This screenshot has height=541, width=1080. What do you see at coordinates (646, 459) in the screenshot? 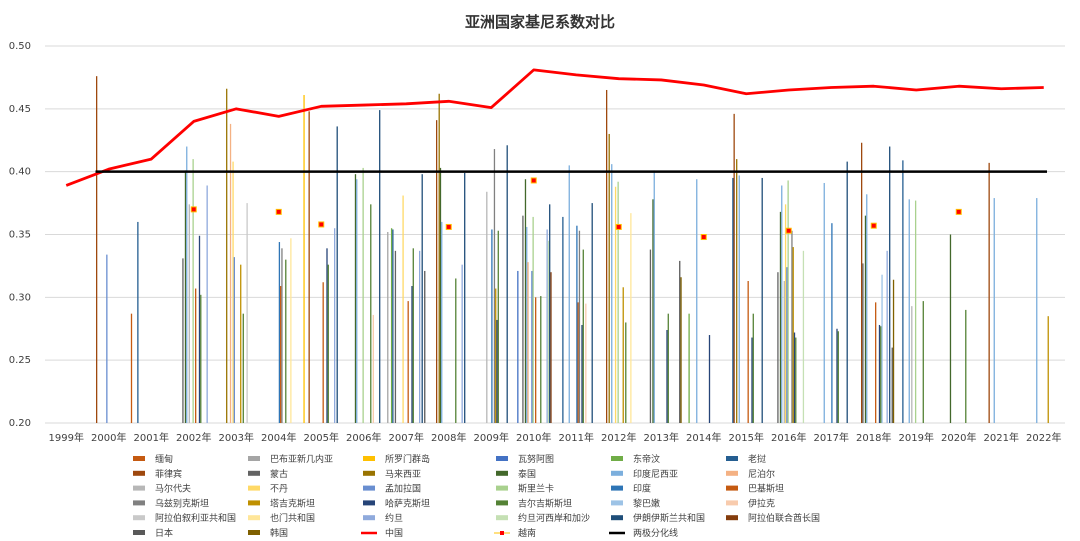
I see `legend-label: 东帝汶` at bounding box center [646, 459].